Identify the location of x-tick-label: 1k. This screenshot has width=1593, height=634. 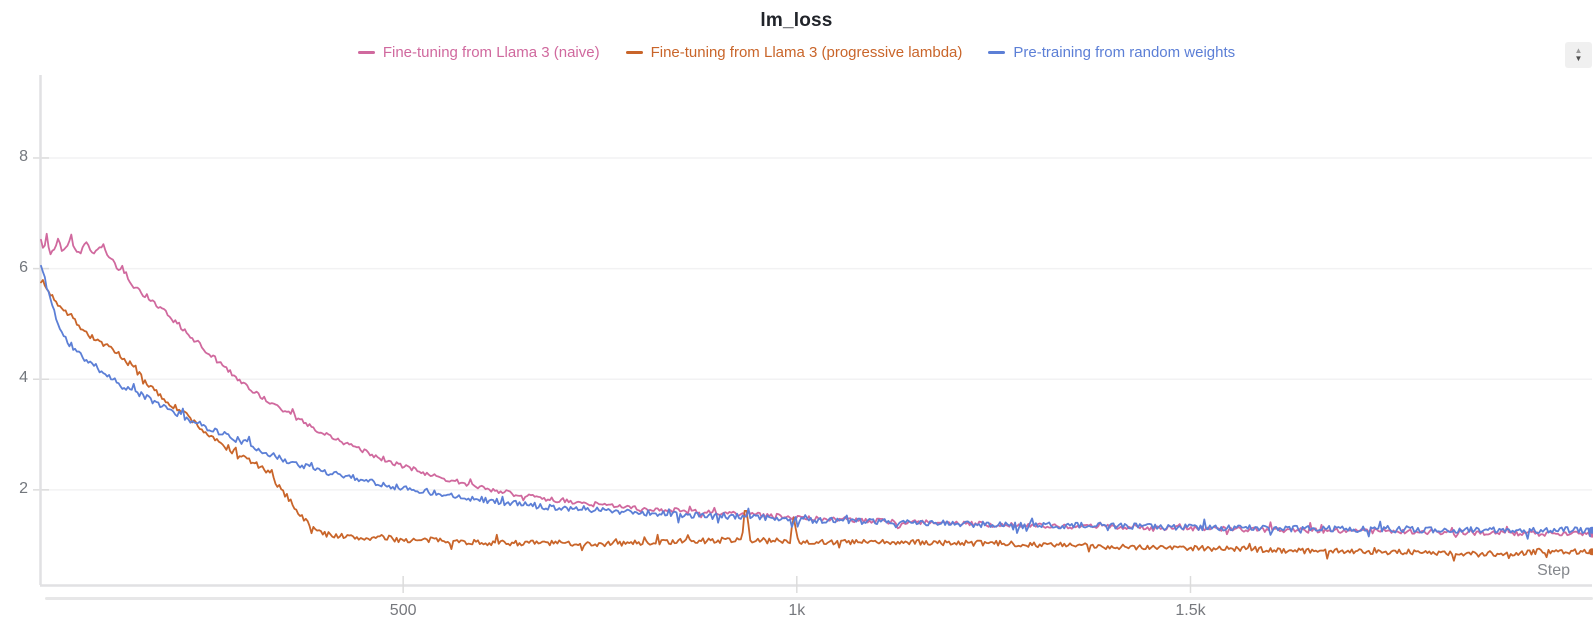
(797, 610).